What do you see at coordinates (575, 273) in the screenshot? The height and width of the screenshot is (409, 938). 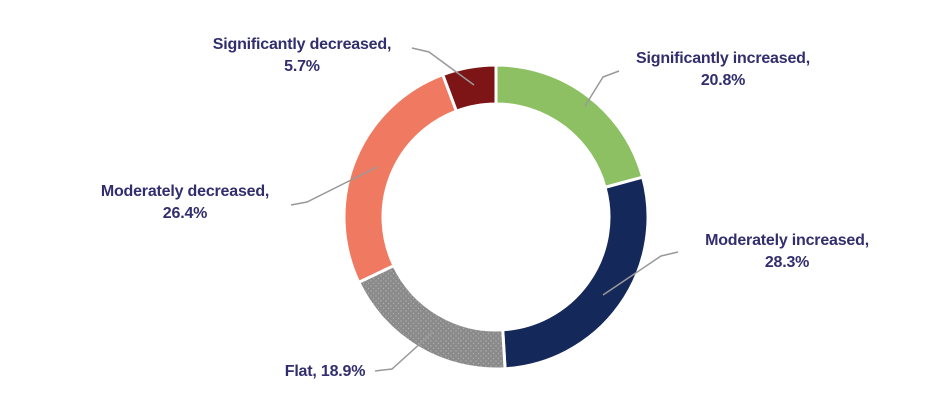 I see `donut-slice-moderately-increased` at bounding box center [575, 273].